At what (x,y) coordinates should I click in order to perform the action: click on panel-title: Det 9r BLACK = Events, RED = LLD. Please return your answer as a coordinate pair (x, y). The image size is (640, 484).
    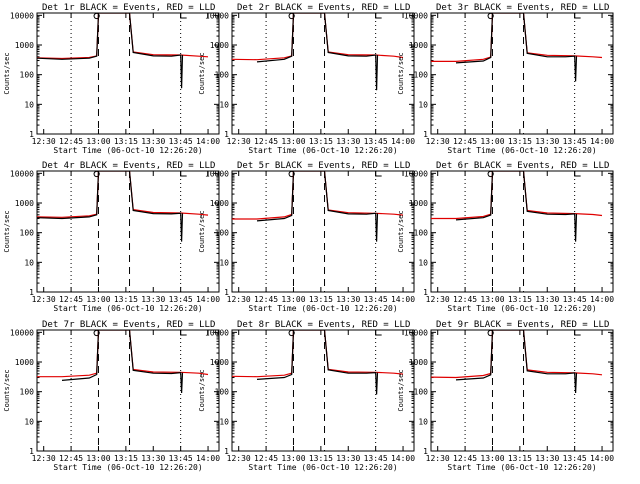
    Looking at the image, I should click on (522, 325).